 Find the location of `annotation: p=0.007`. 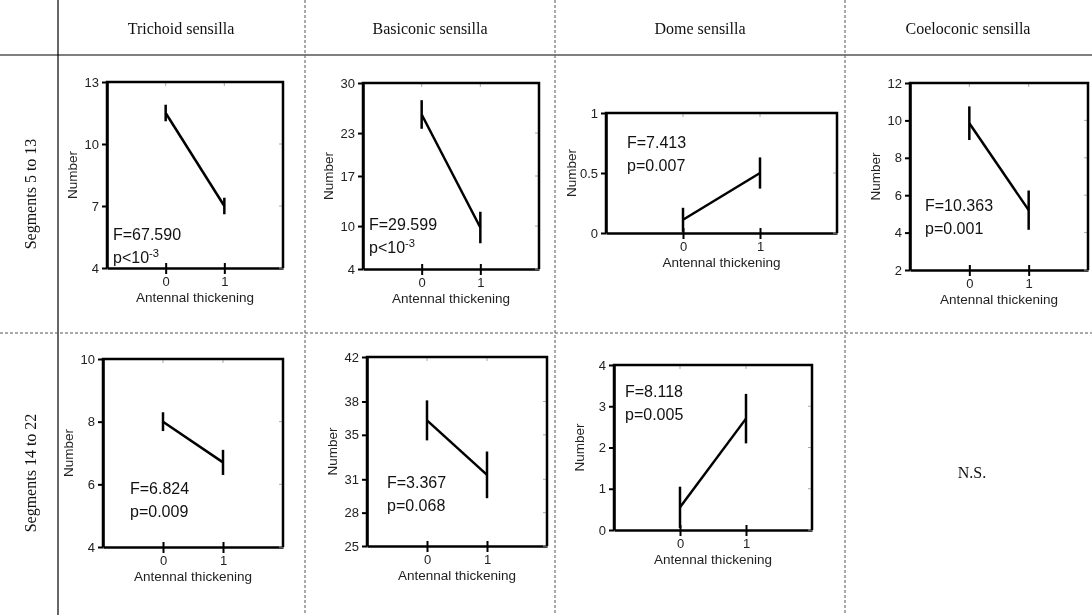

annotation: p=0.007 is located at coordinates (656, 165).